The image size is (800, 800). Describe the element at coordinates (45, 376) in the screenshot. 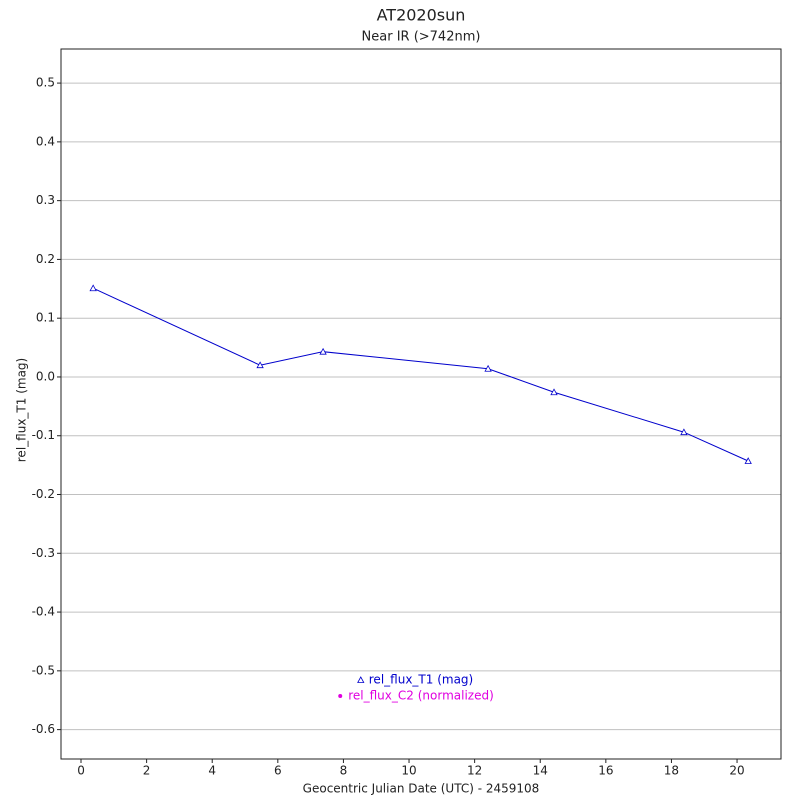

I see `y-tick-label: 0.0` at that location.